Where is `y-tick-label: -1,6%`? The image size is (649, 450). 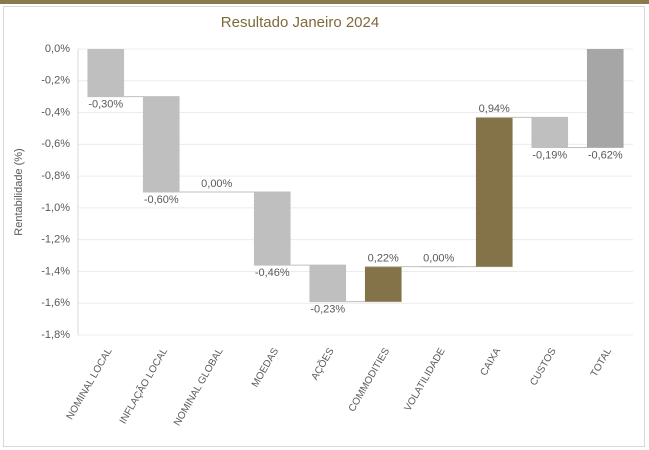
y-tick-label: -1,6% is located at coordinates (55, 303).